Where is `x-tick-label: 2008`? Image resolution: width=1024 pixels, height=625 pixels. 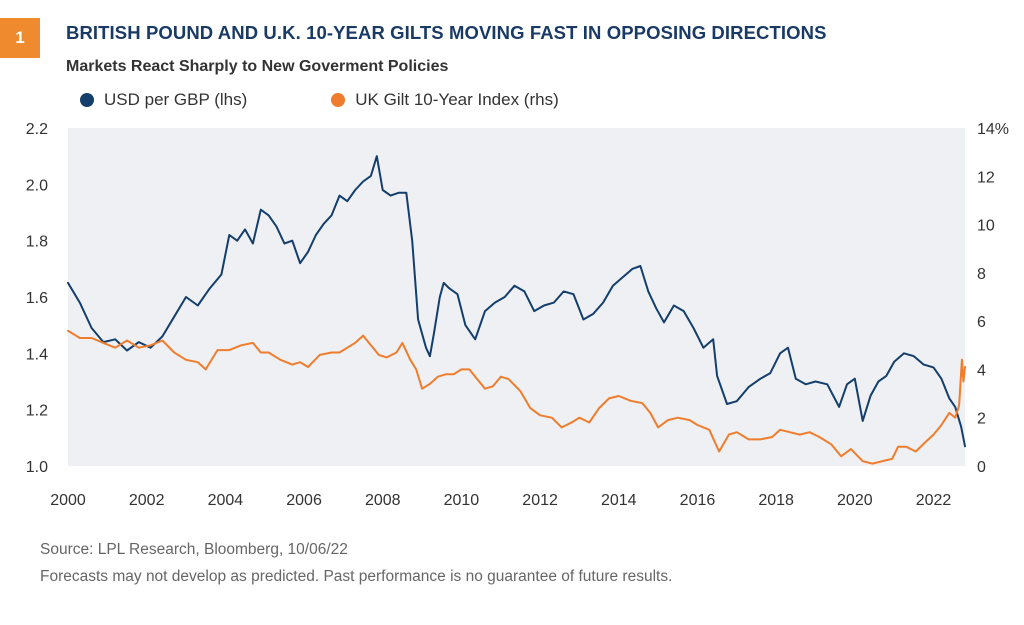
x-tick-label: 2008 is located at coordinates (383, 500).